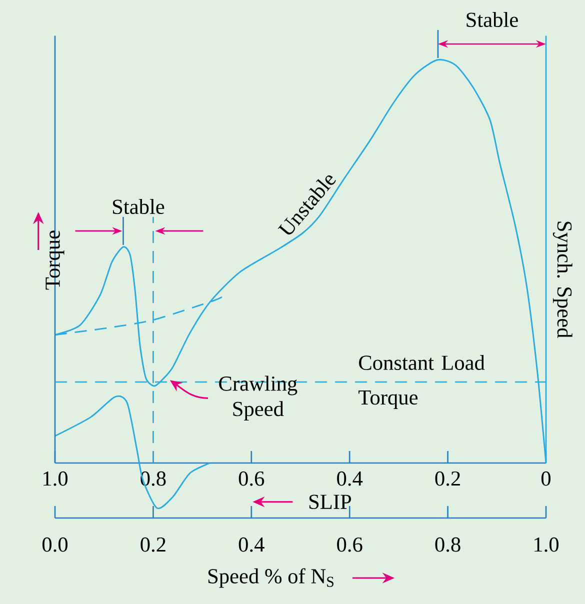 The width and height of the screenshot is (585, 604). What do you see at coordinates (55, 260) in the screenshot?
I see `y-axis-title: Torque` at bounding box center [55, 260].